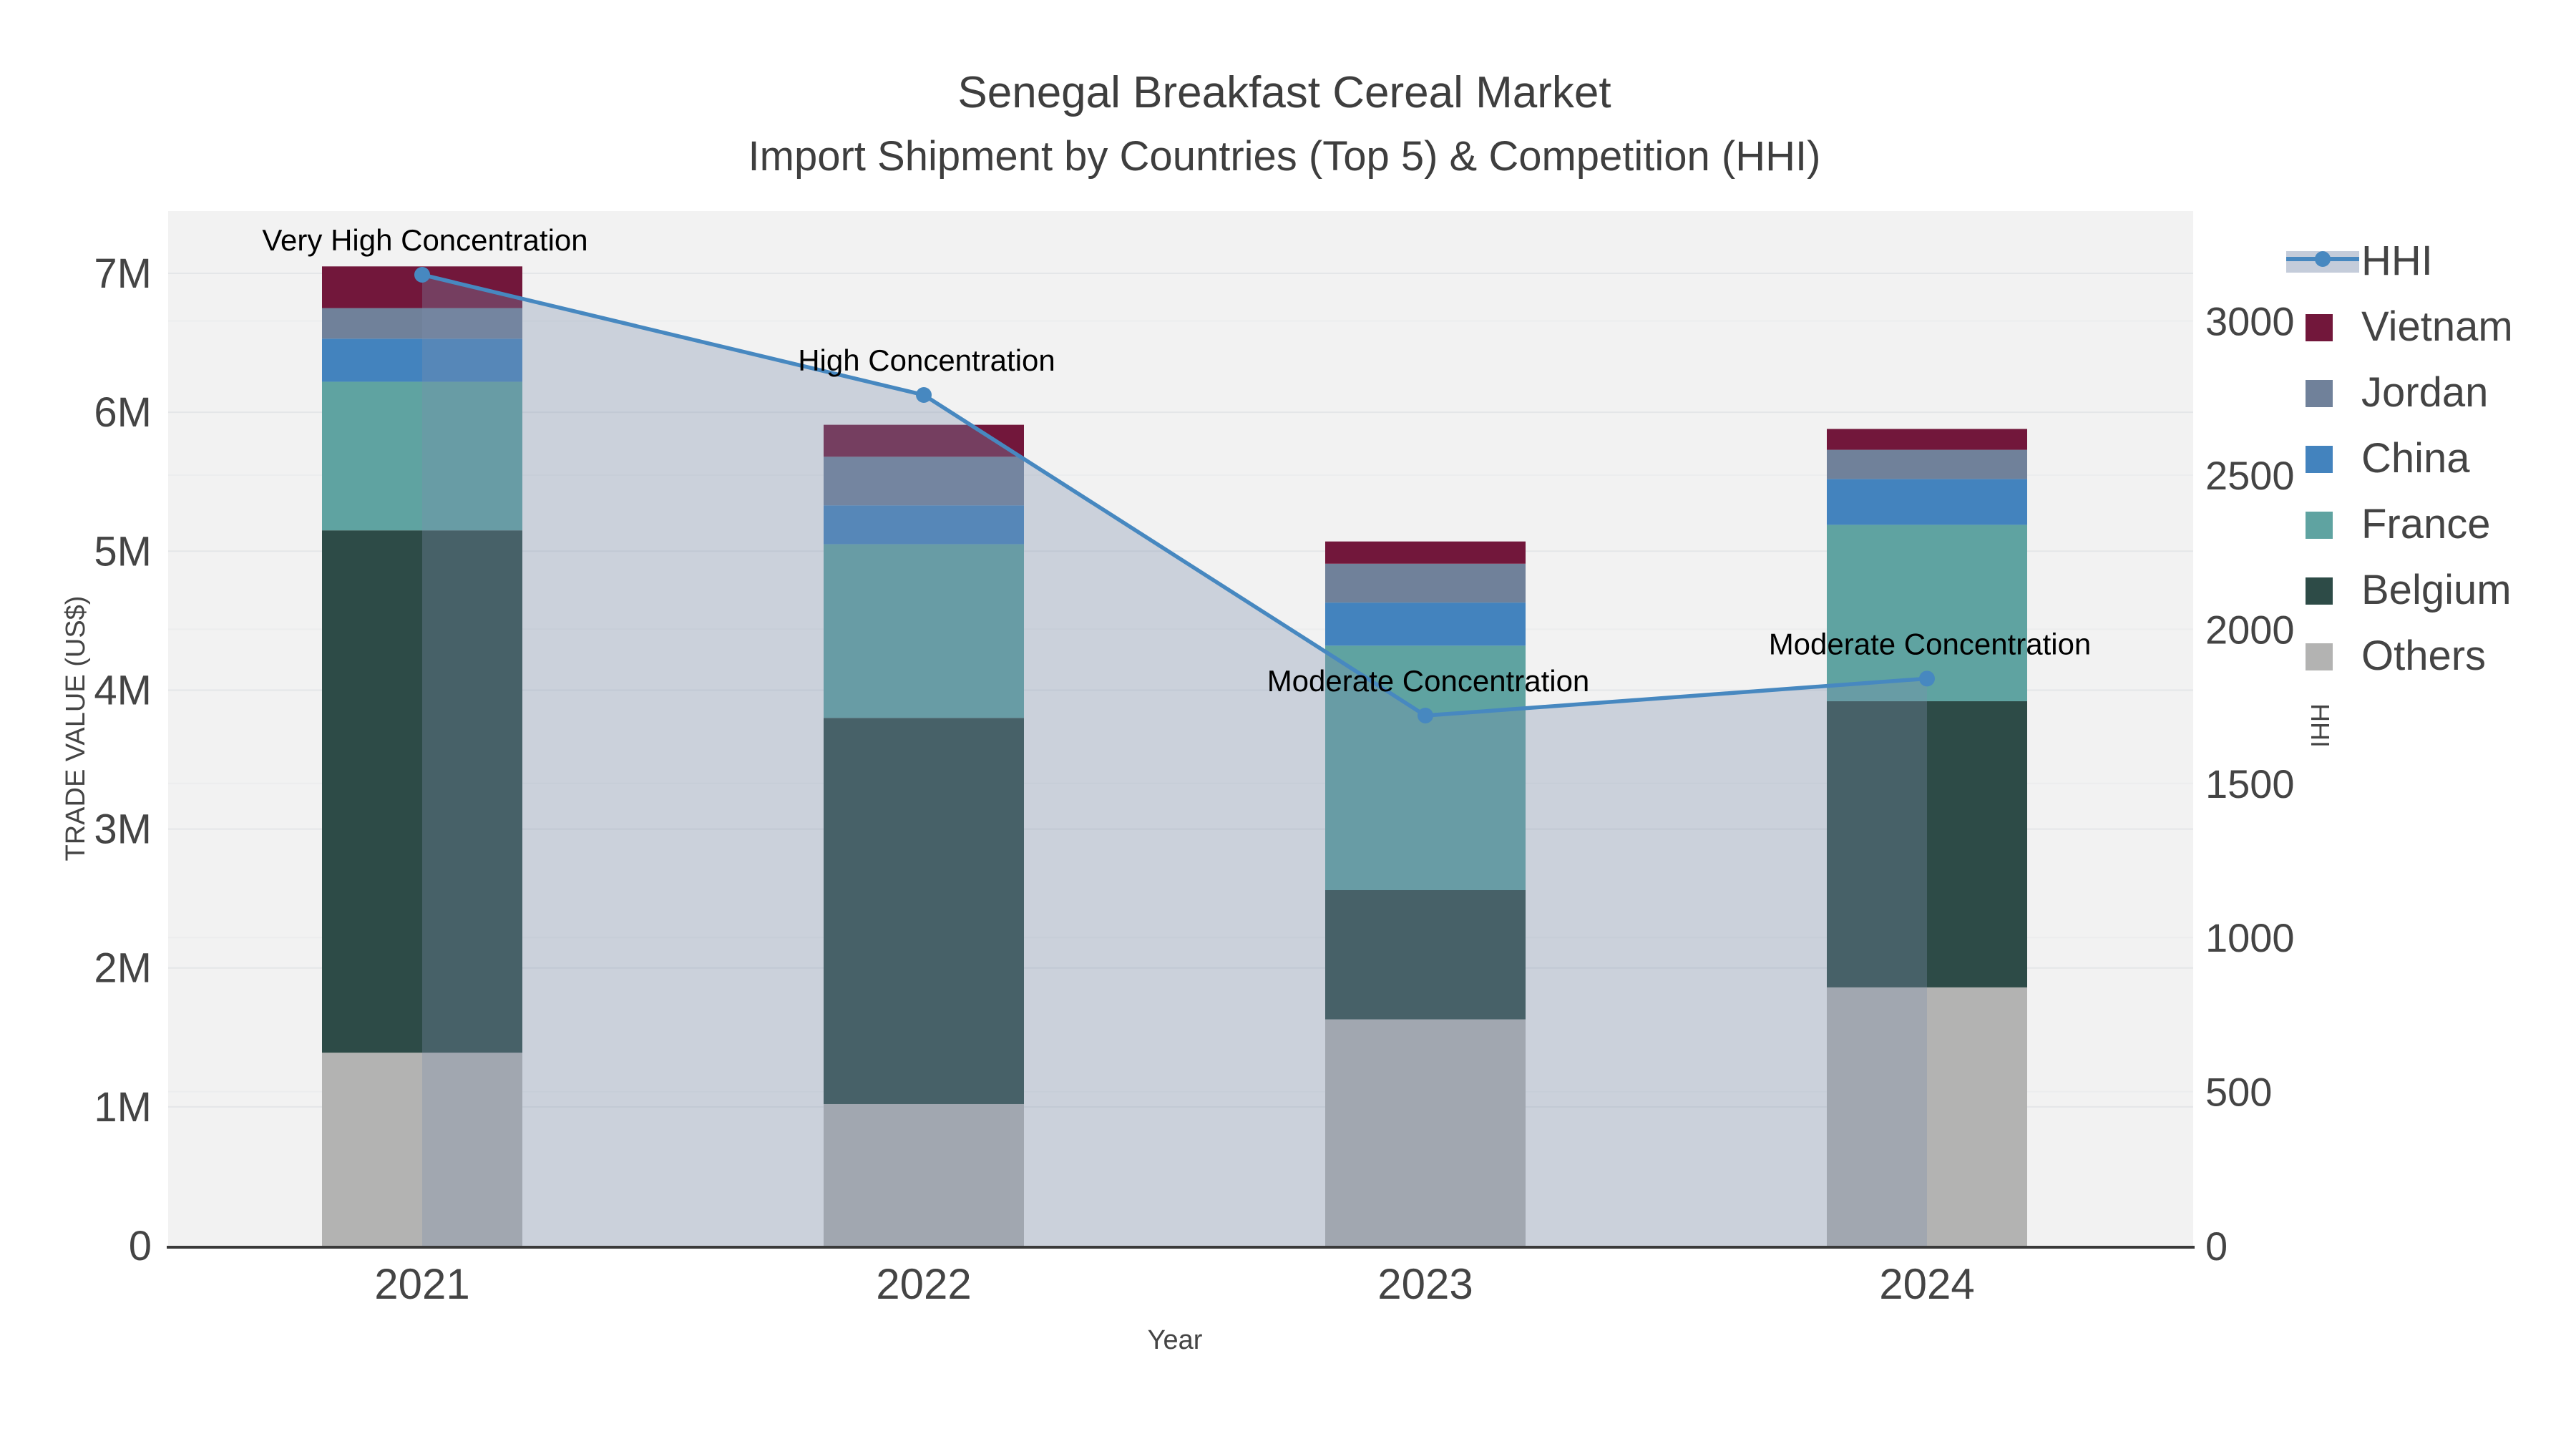 This screenshot has height=1449, width=2576. What do you see at coordinates (2250, 629) in the screenshot?
I see `y-right-tick-2000: 2000` at bounding box center [2250, 629].